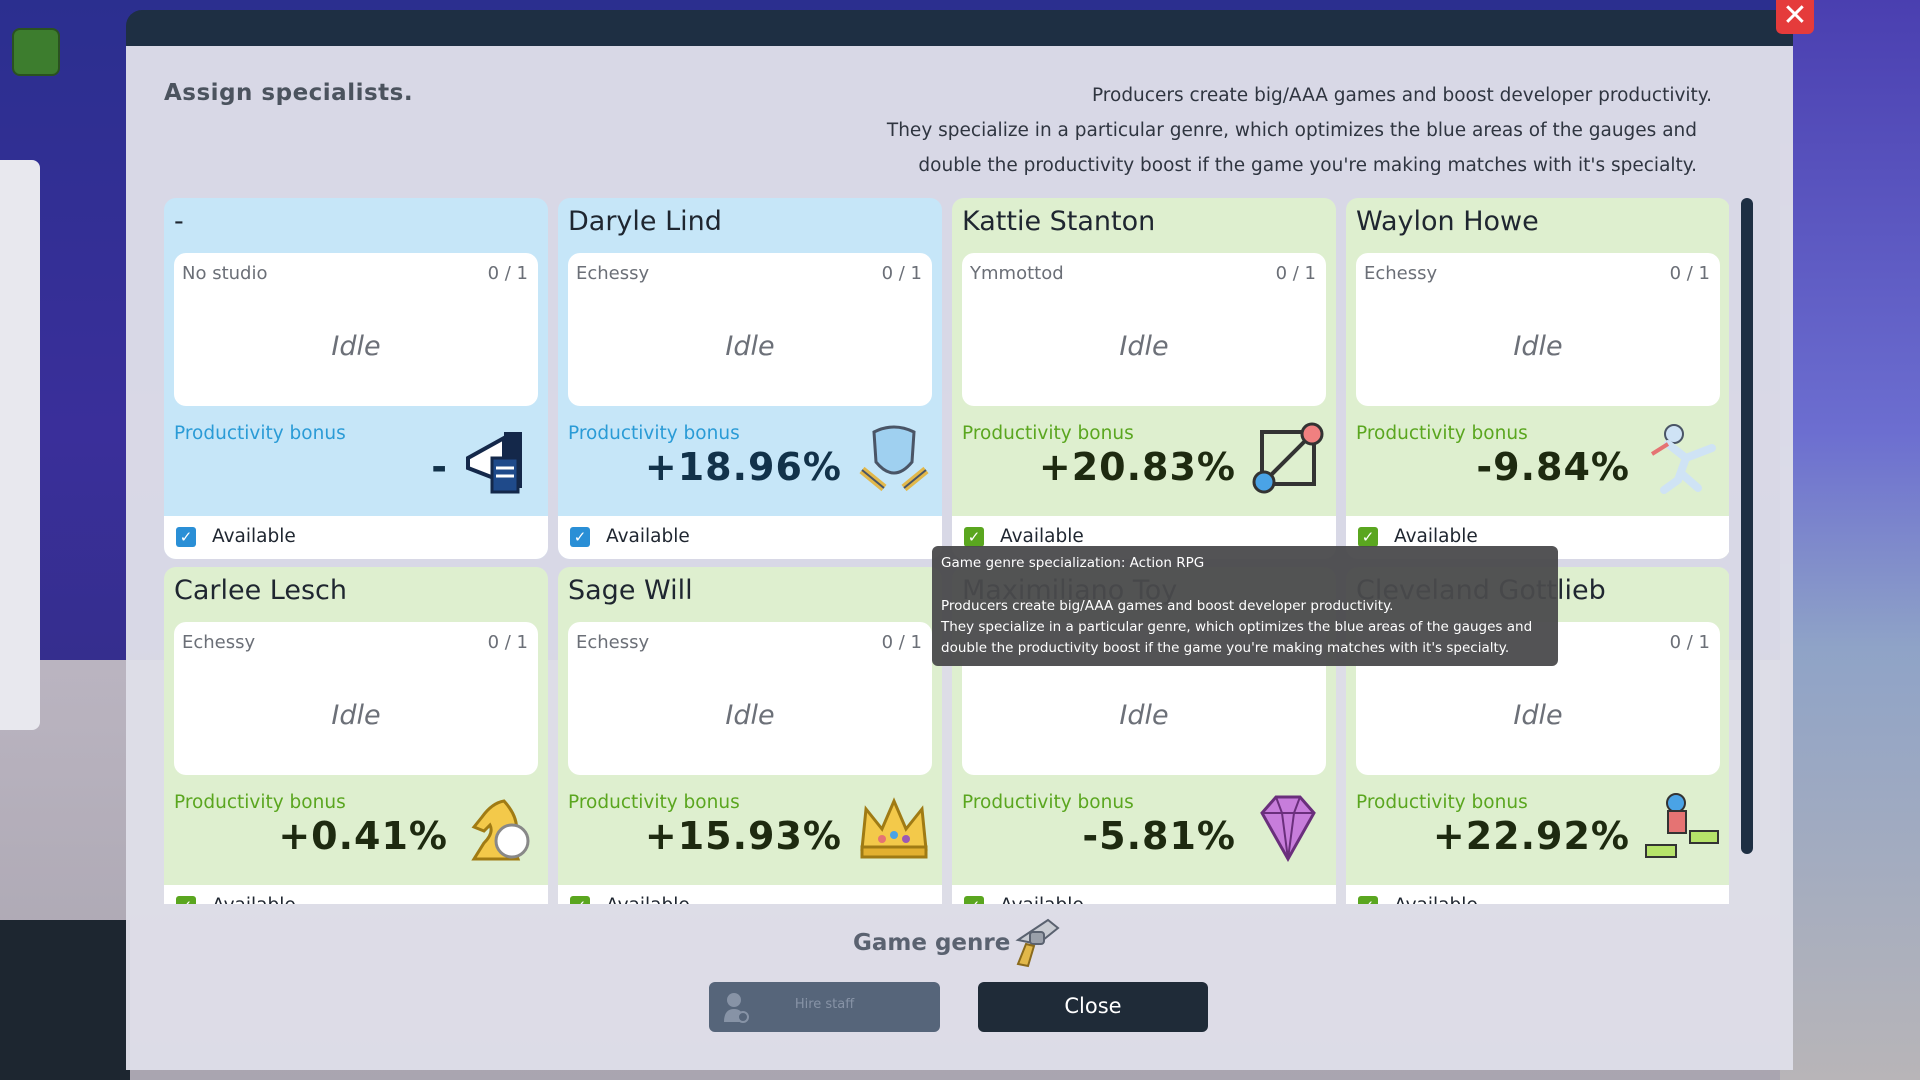 This screenshot has height=1080, width=1920. I want to click on grid-scrollbar, so click(1747, 526).